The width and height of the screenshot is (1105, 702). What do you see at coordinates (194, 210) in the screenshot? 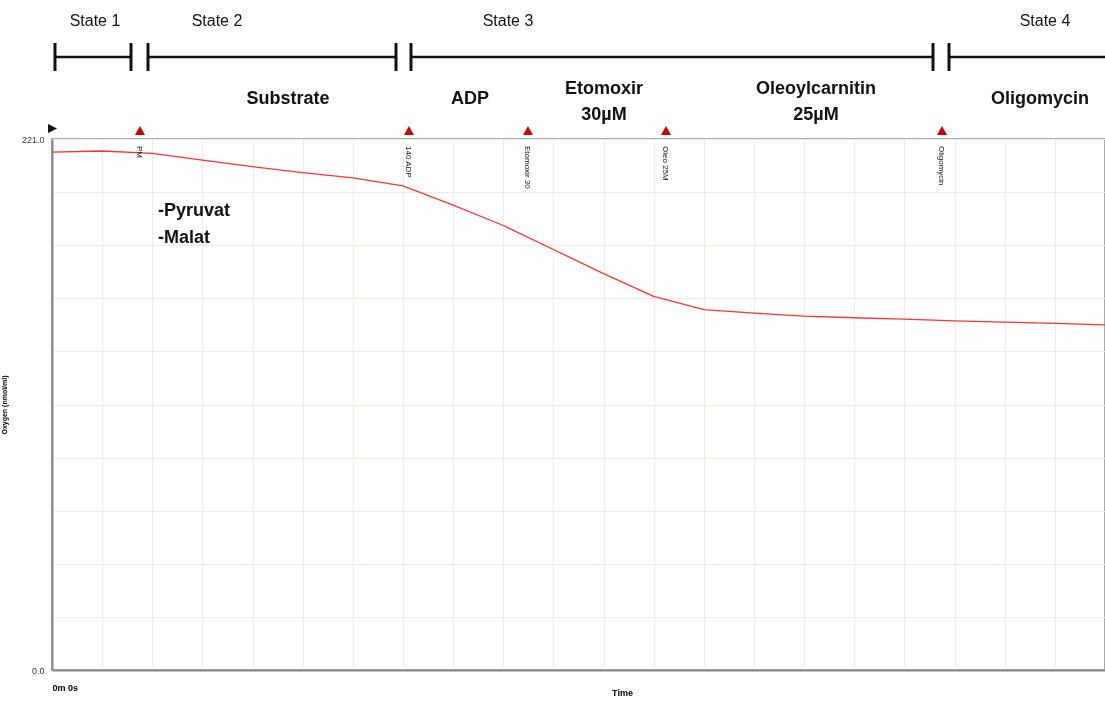
I see `annotation: -Pyruvat` at bounding box center [194, 210].